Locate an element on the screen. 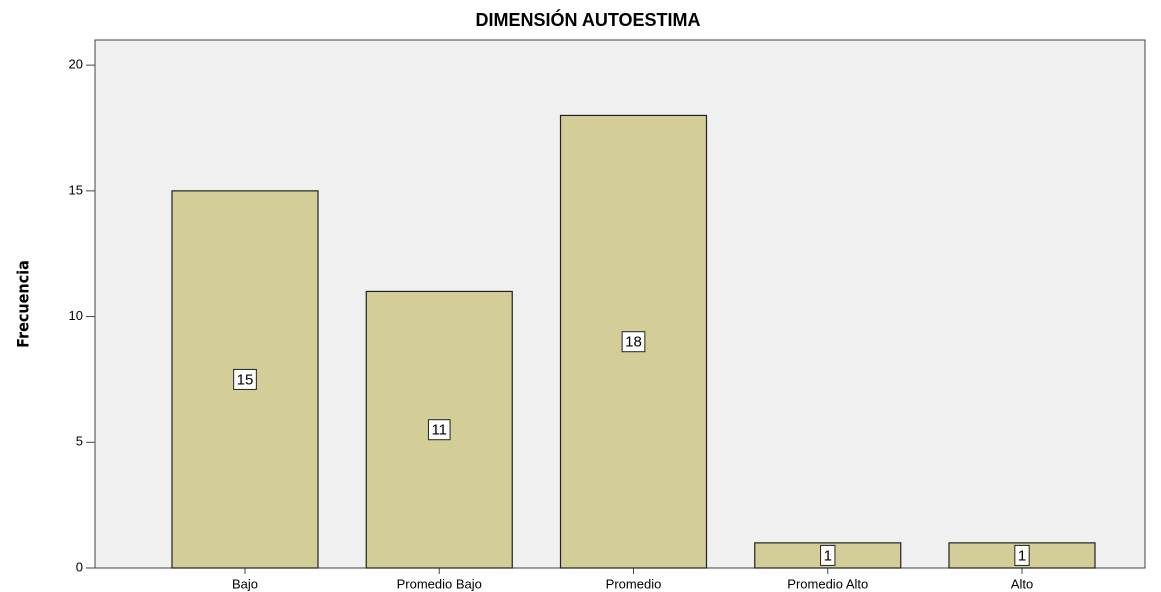 The image size is (1161, 592). y-tick-label: 5 is located at coordinates (79, 441).